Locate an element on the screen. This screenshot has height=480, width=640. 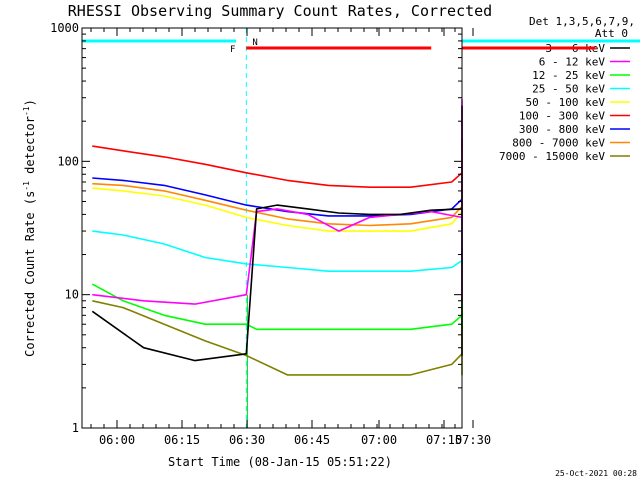
flag-label-f: F is located at coordinates (232, 50).